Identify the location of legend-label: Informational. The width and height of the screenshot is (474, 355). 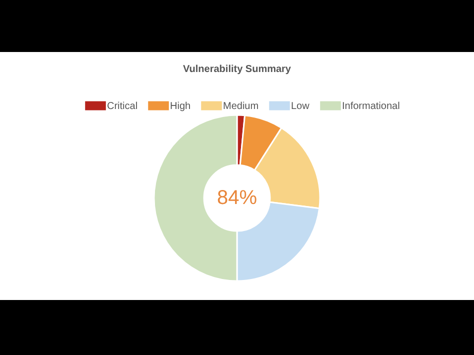
(371, 106).